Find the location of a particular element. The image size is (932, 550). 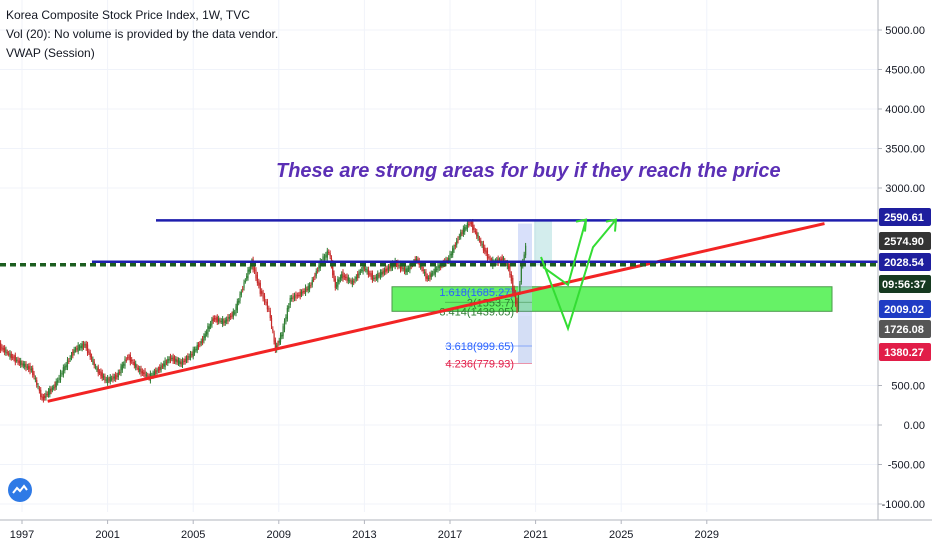

x-tick-label: 2005 is located at coordinates (193, 535).